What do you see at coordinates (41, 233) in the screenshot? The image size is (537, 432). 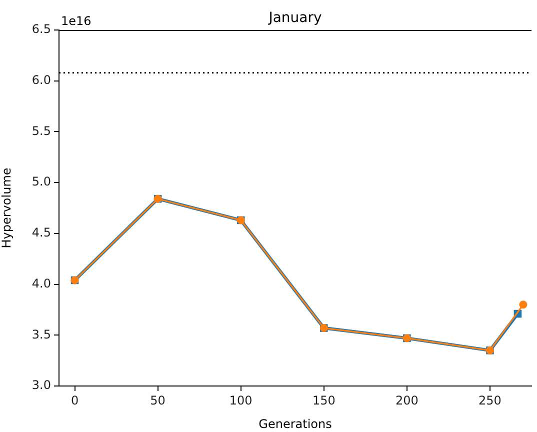 I see `y-tick-label: 4.5` at bounding box center [41, 233].